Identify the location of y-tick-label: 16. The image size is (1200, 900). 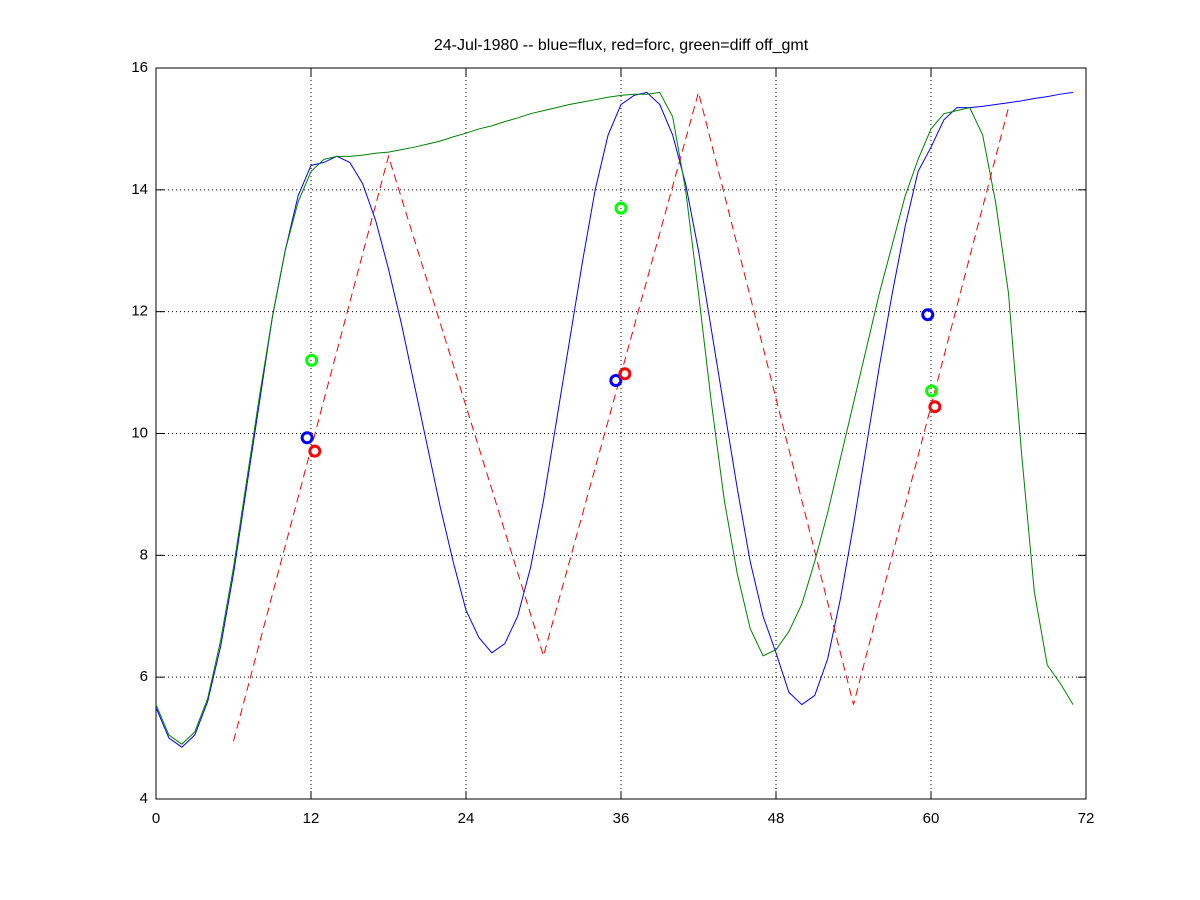
(139, 67).